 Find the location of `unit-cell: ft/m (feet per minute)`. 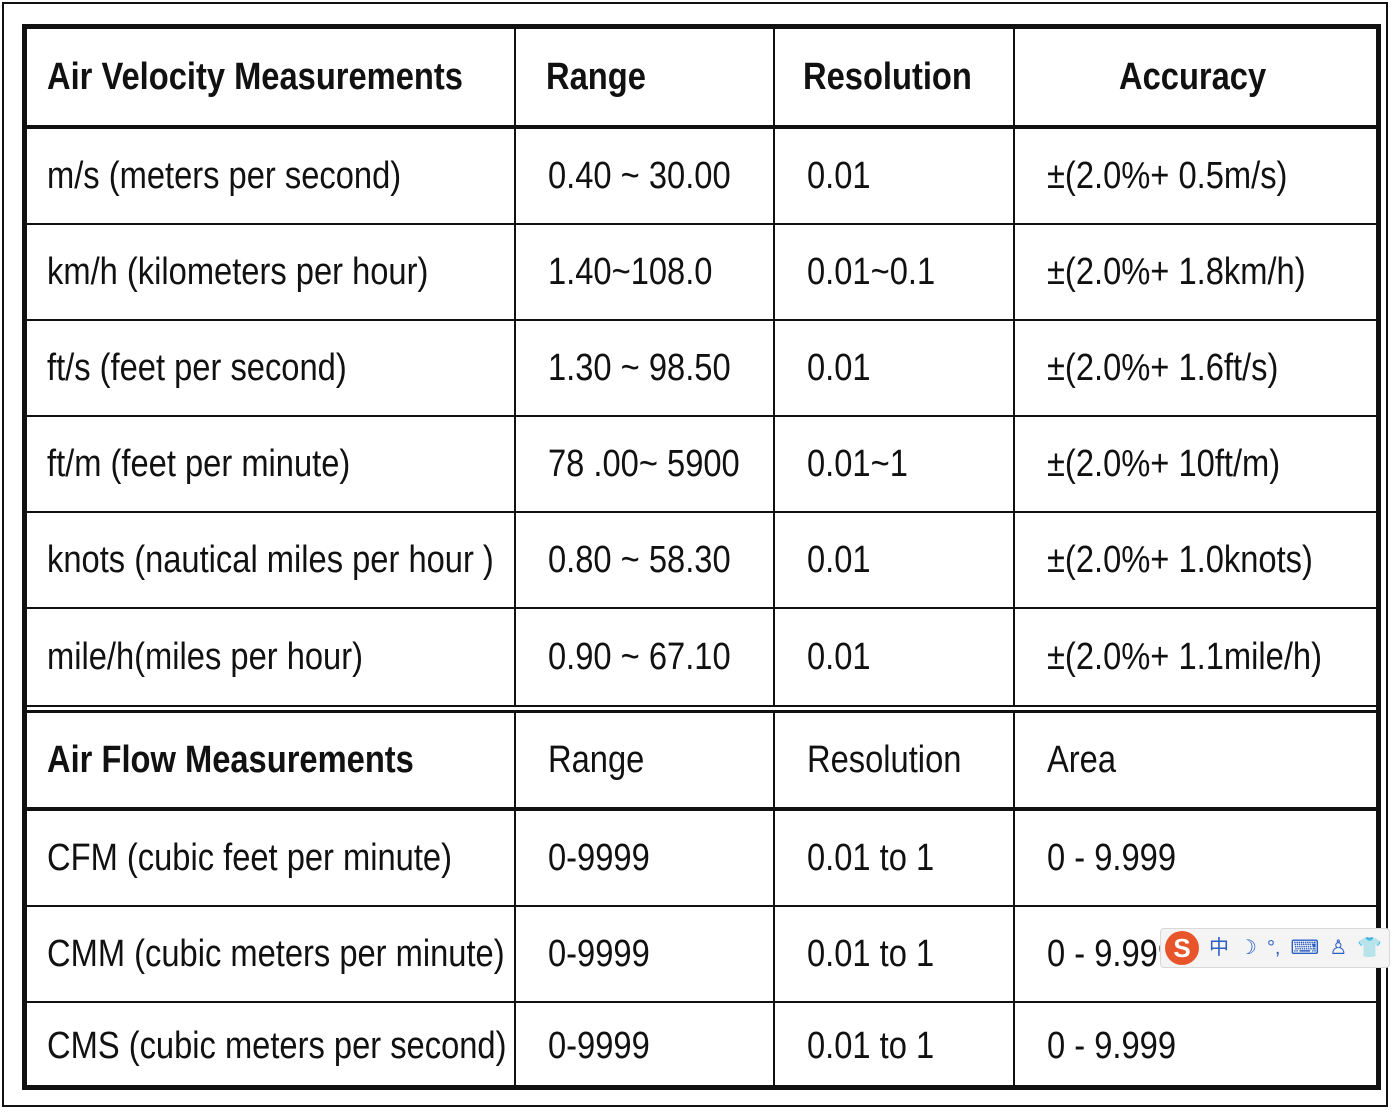

unit-cell: ft/m (feet per minute) is located at coordinates (271, 464).